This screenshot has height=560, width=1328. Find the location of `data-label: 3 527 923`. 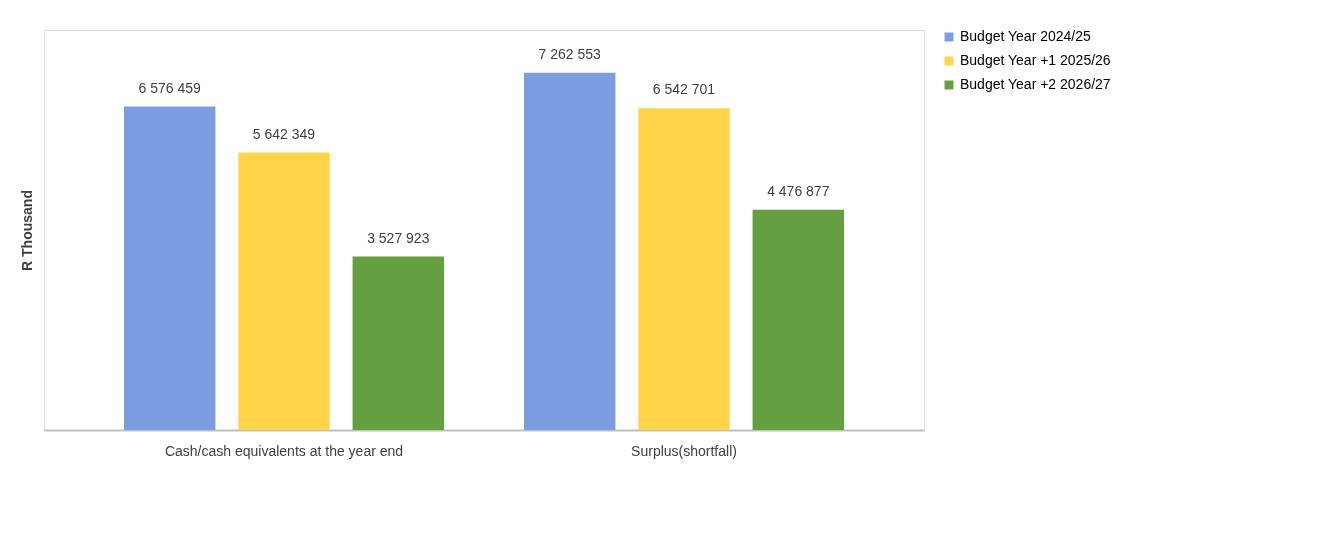

data-label: 3 527 923 is located at coordinates (398, 237).